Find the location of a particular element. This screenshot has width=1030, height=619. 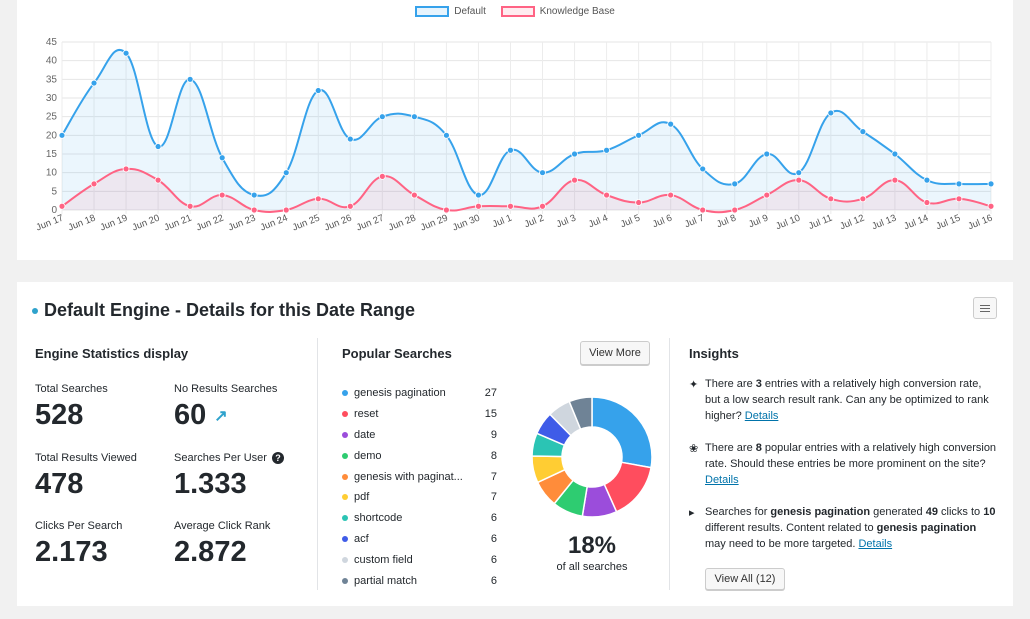

list-item: partial match 6 is located at coordinates (419, 580).